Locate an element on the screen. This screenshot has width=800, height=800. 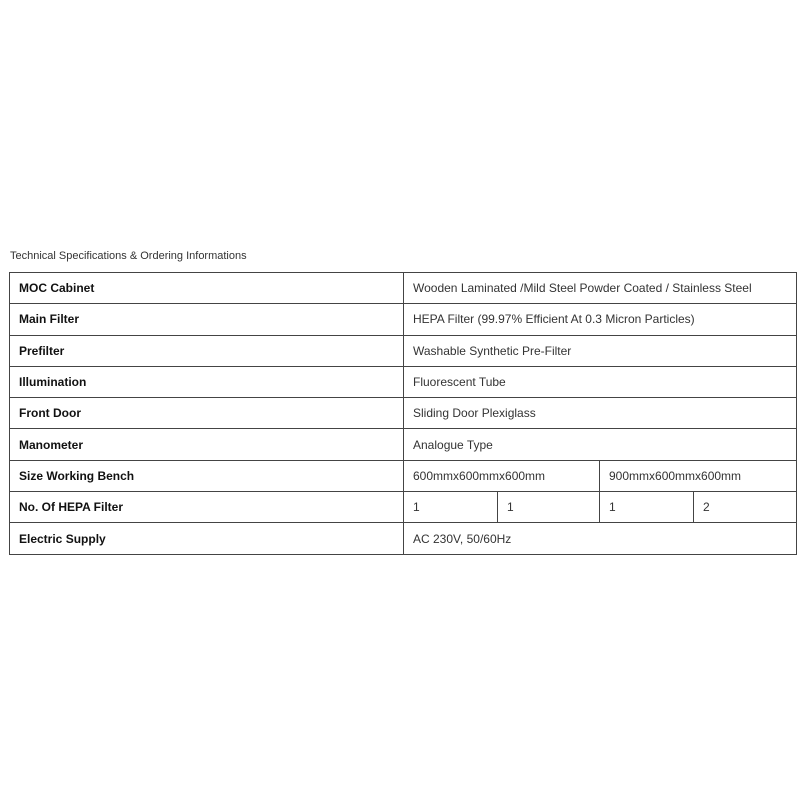
row-value: Washable Synthetic Pre-Filter is located at coordinates (600, 350).